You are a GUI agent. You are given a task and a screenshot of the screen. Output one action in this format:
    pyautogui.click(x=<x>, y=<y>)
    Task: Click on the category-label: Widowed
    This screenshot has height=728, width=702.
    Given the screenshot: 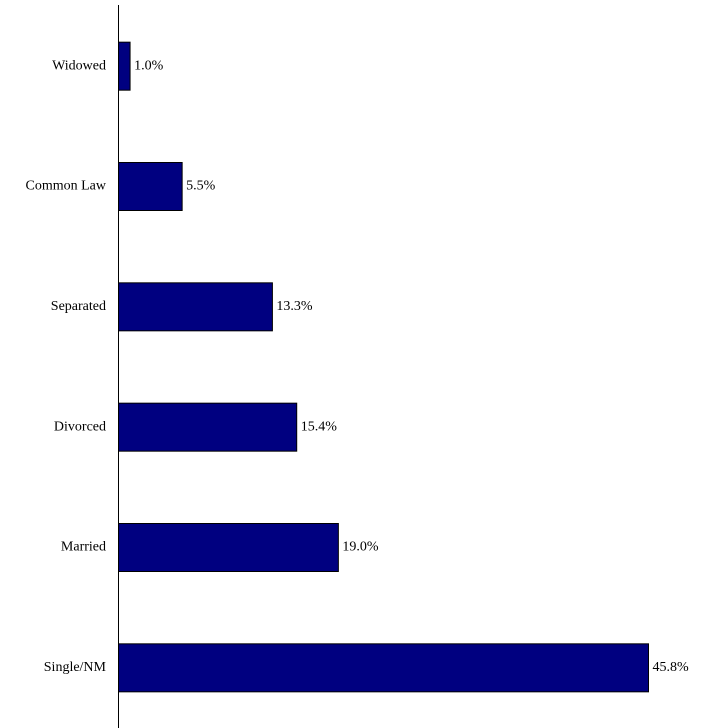 What is the action you would take?
    pyautogui.click(x=79, y=65)
    